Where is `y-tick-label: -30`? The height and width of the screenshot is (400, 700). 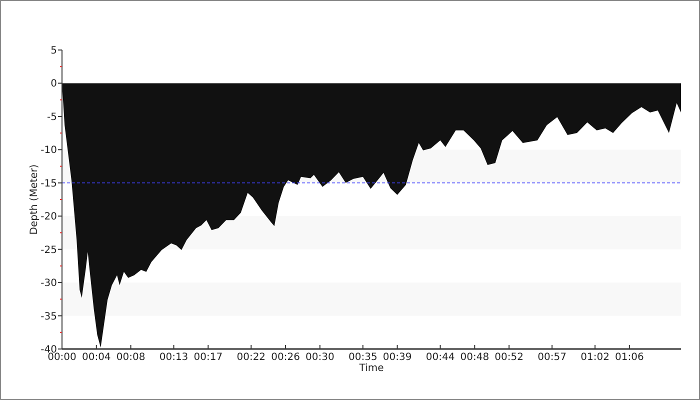
y-tick-label: -30 is located at coordinates (48, 284).